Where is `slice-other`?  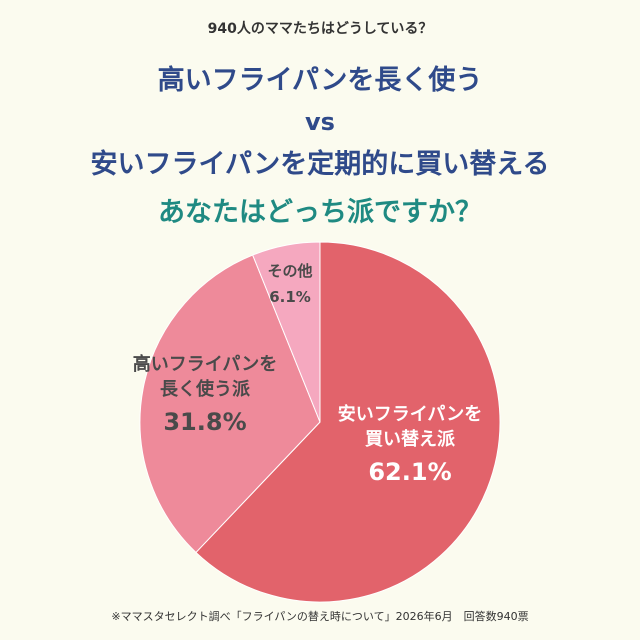 slice-other is located at coordinates (286, 332).